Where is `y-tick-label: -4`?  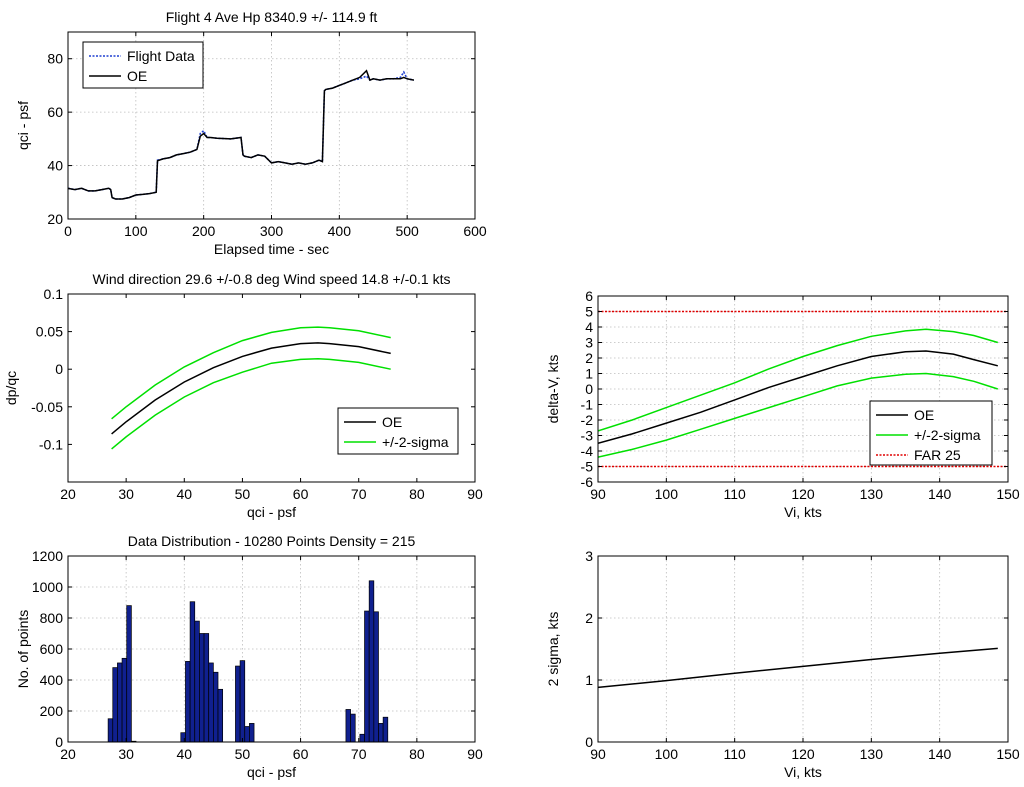
y-tick-label: -4 is located at coordinates (587, 451).